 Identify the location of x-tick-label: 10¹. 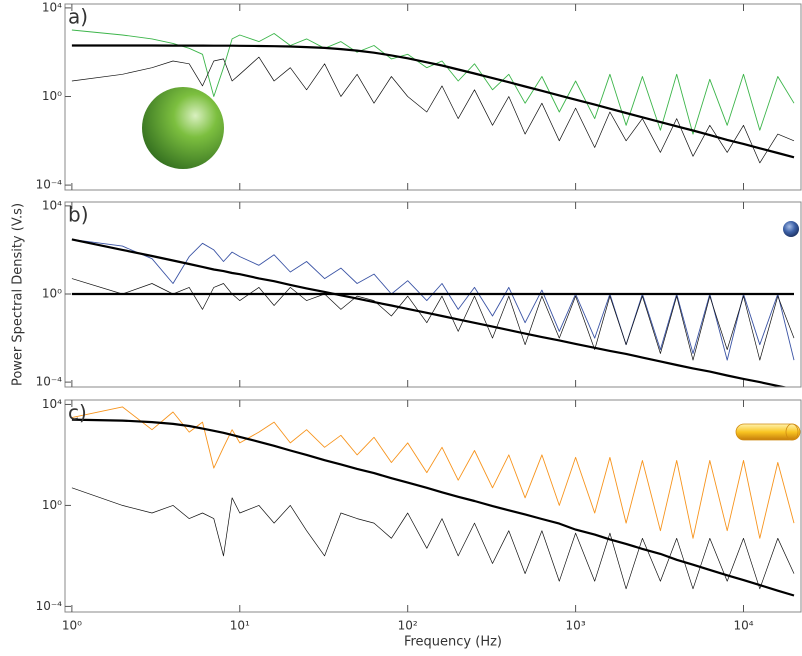
(240, 626).